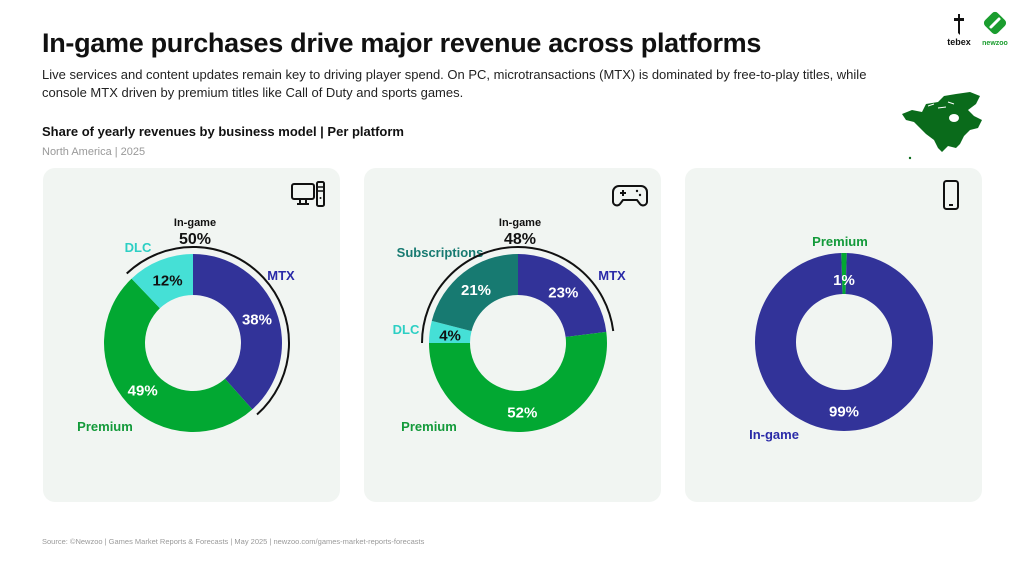  What do you see at coordinates (995, 29) in the screenshot?
I see `newzoo-logo-icon: newzoo` at bounding box center [995, 29].